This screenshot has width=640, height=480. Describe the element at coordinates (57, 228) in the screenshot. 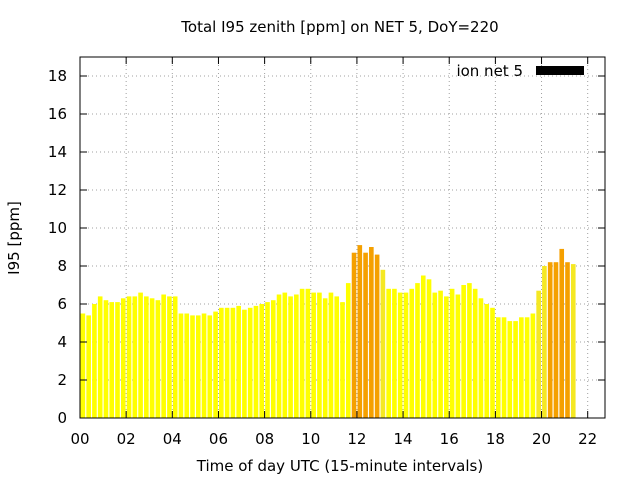

I see `y-tick-label: 10` at that location.